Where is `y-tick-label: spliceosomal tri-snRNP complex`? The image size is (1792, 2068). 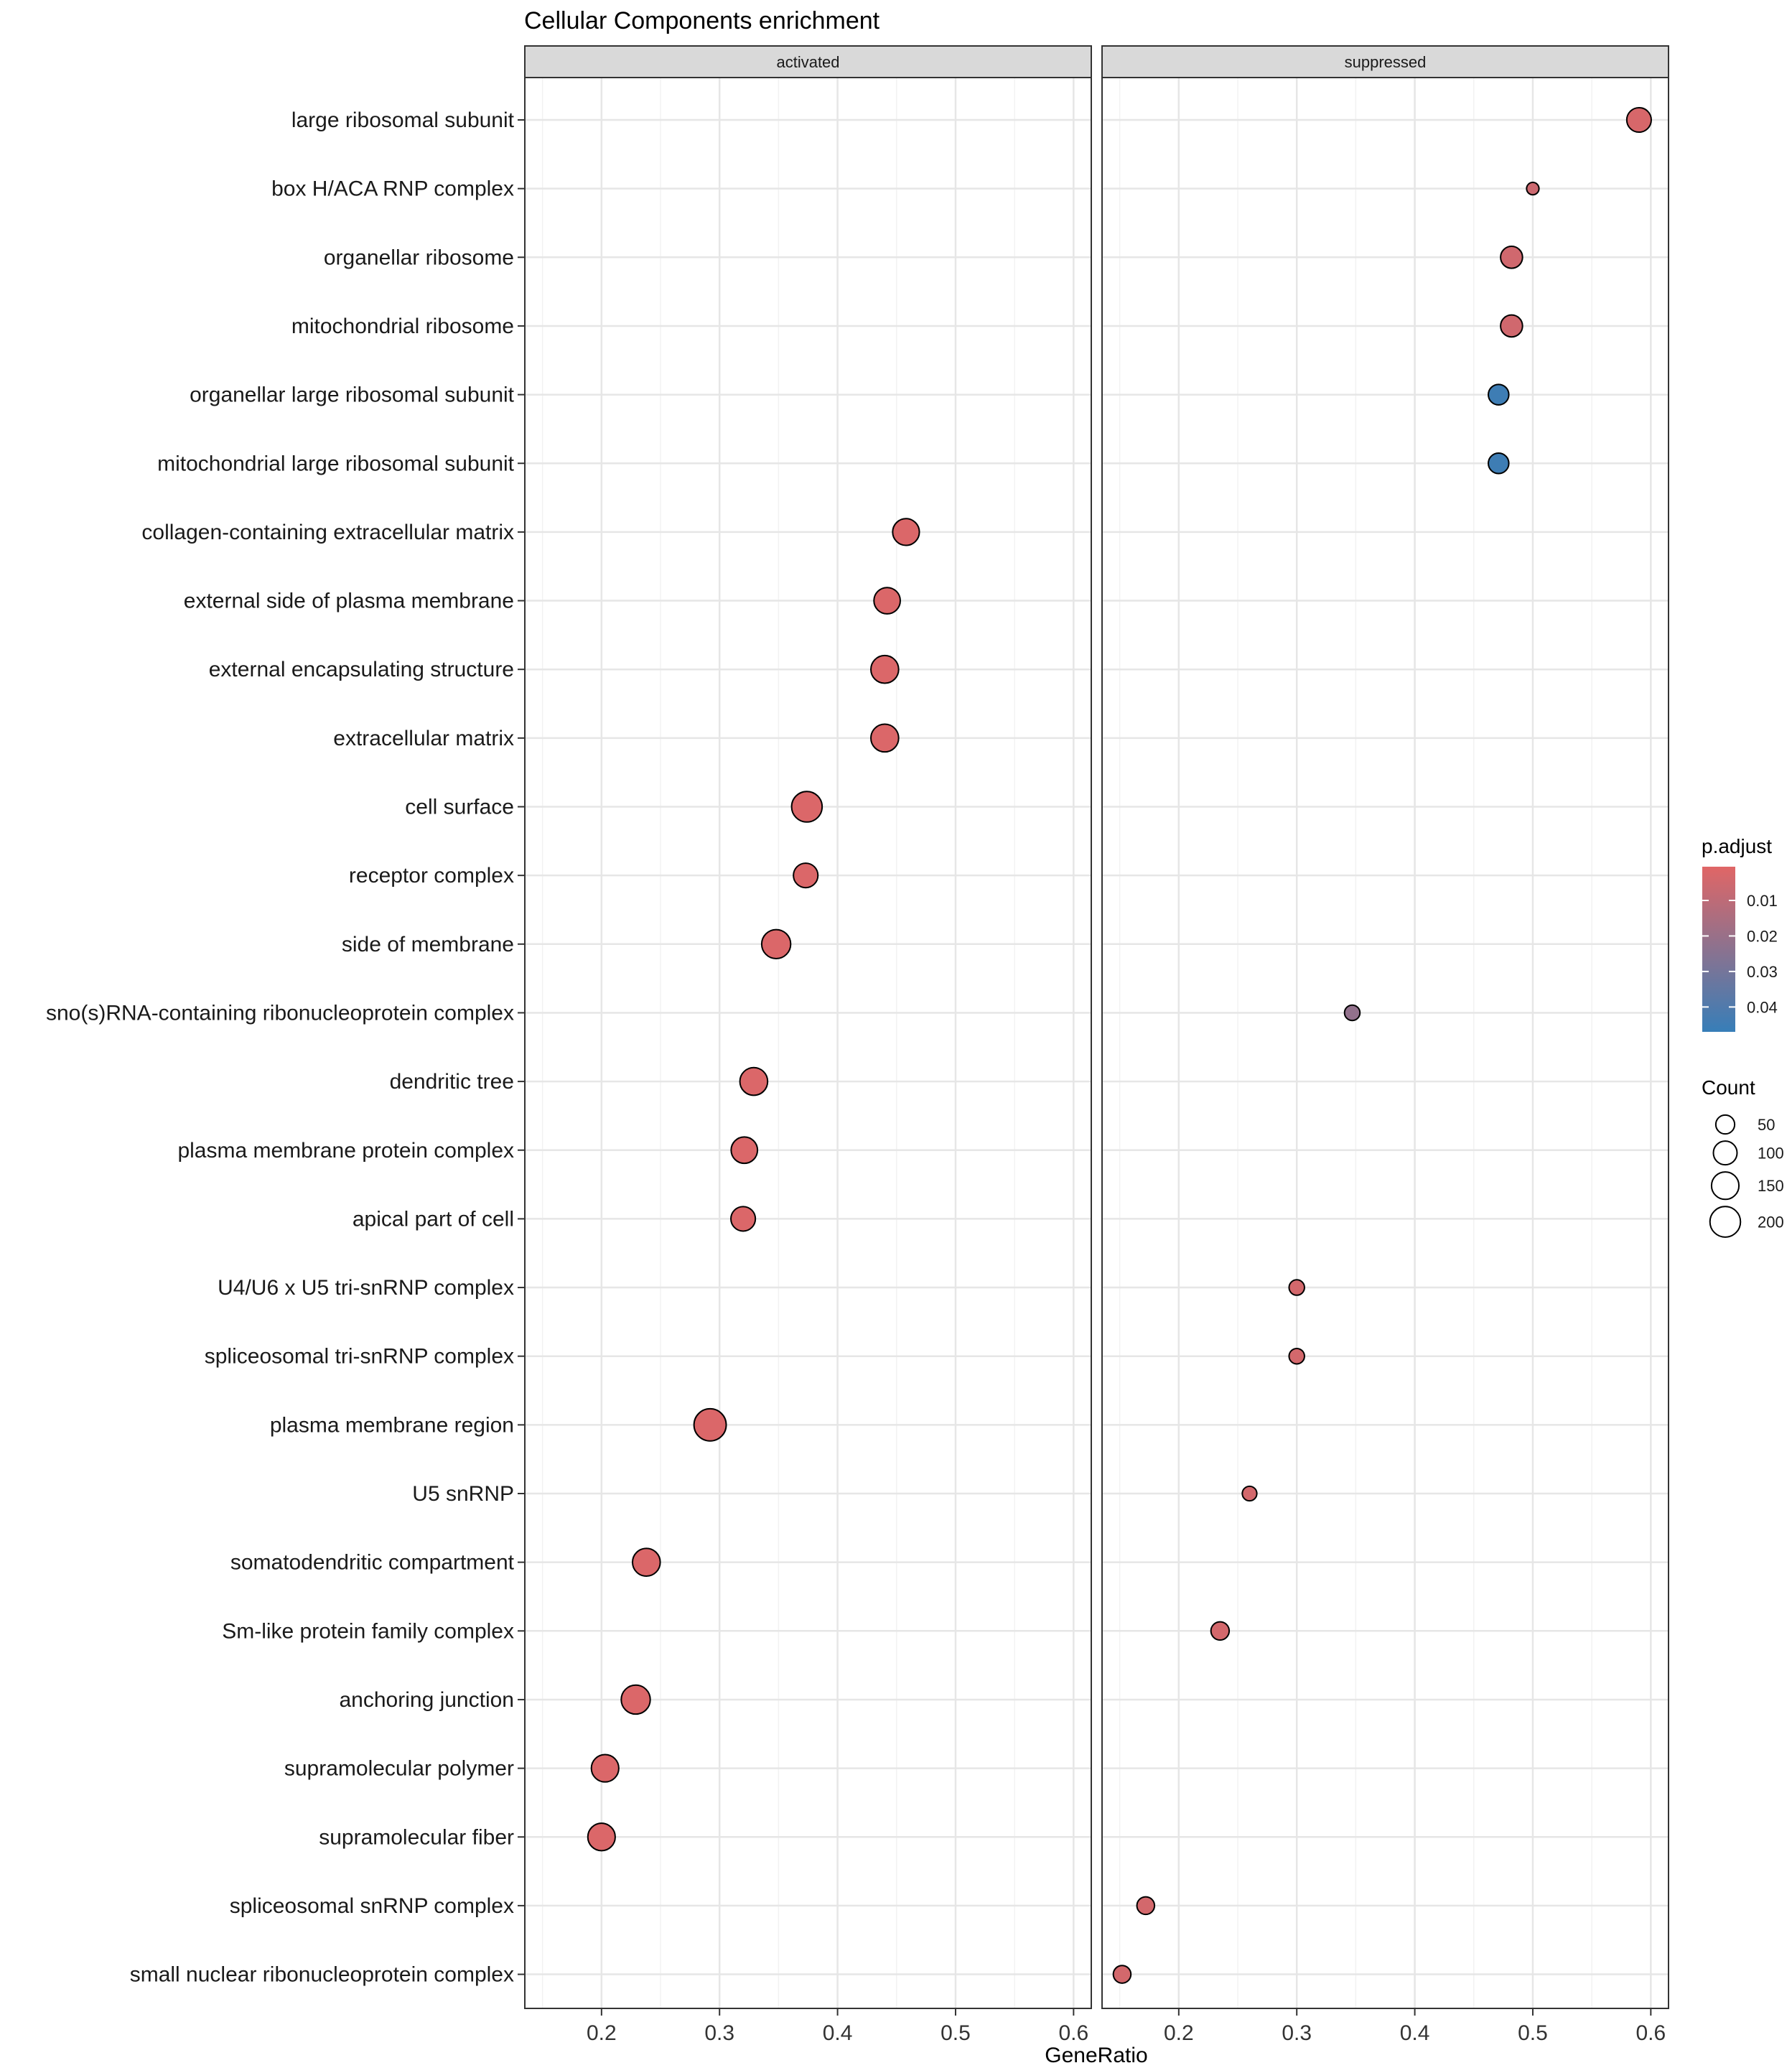
y-tick-label: spliceosomal tri-snRNP complex is located at coordinates (359, 1357).